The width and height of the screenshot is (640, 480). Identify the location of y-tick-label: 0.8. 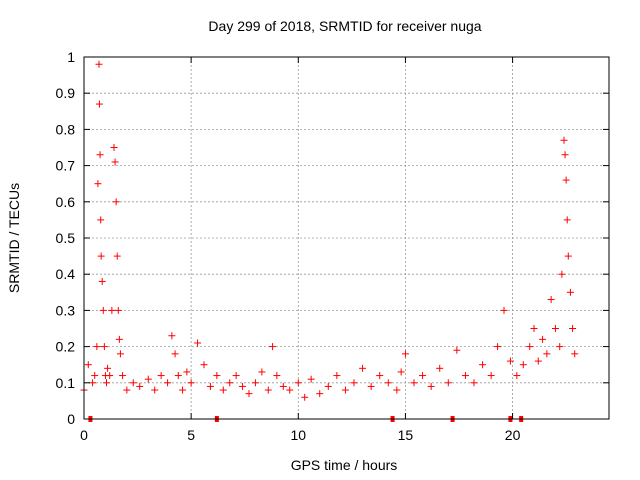
(66, 129).